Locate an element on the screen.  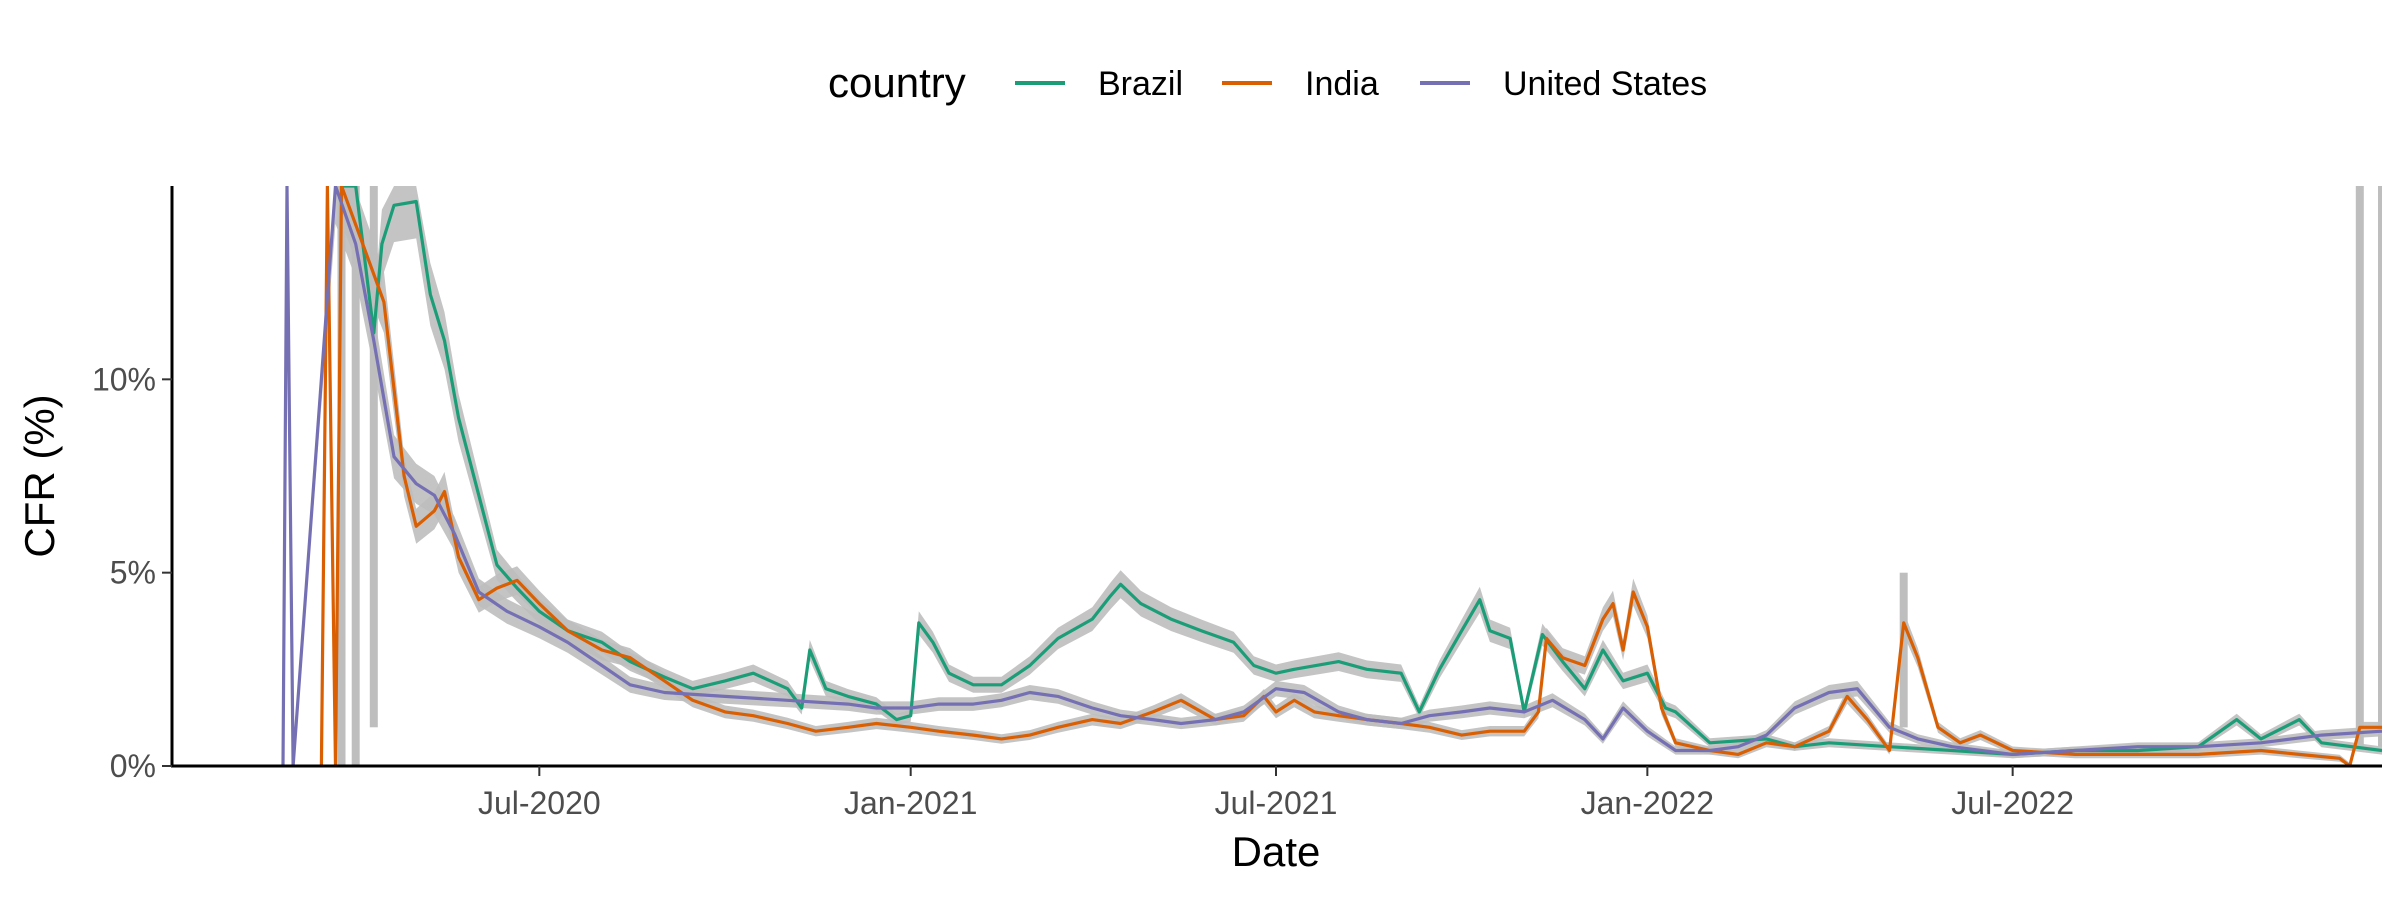
x-tick-label: Jan-2021 is located at coordinates (910, 803).